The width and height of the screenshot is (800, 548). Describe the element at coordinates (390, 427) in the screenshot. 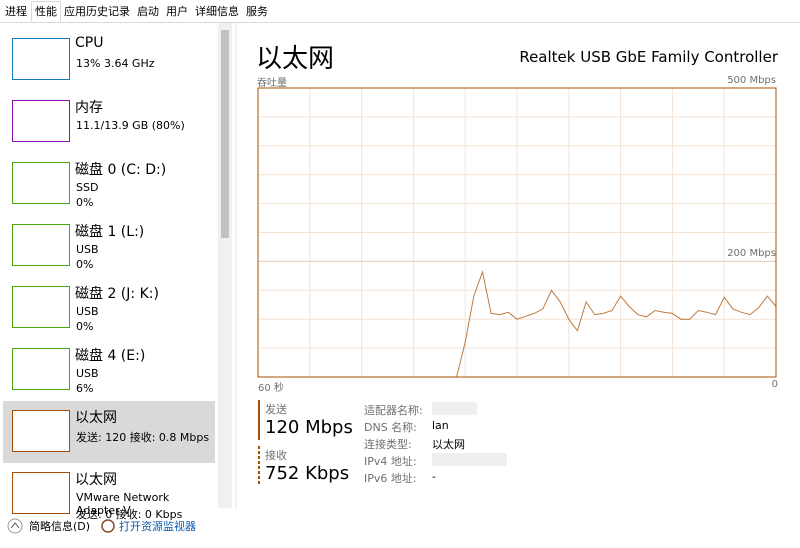

I see `property-label: DNS 名称:` at that location.